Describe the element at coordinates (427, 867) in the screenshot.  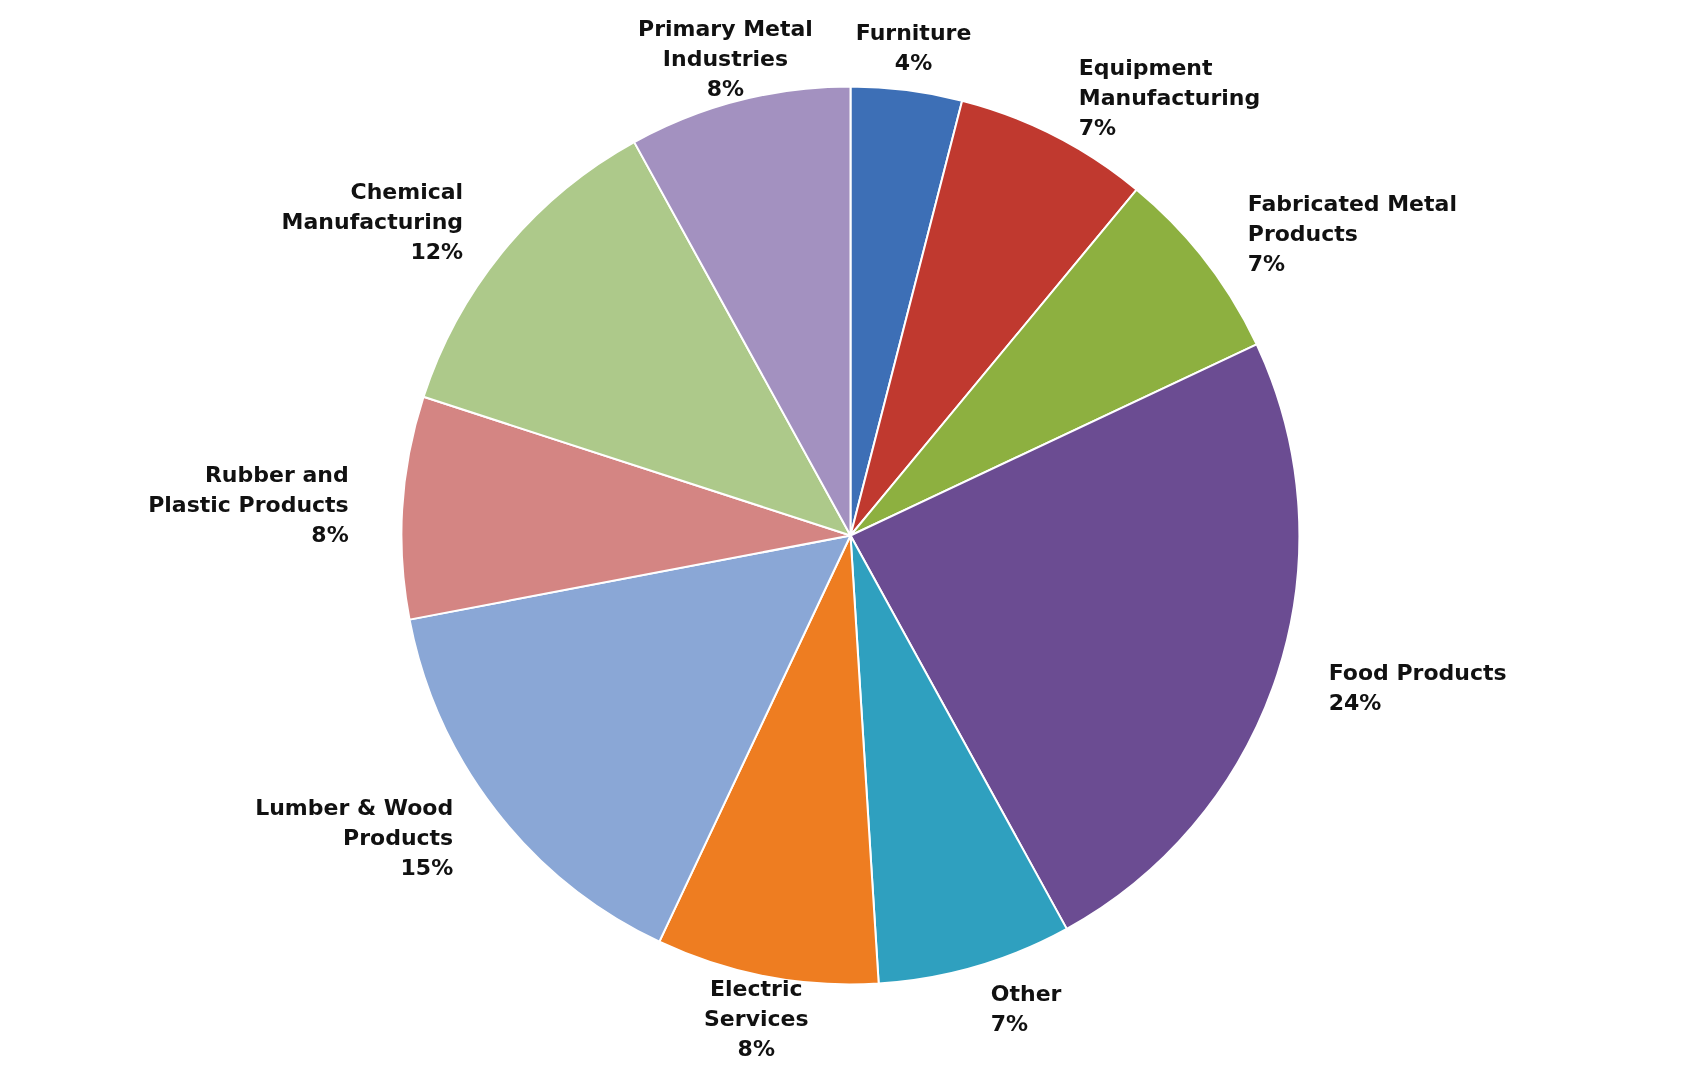
I see `data-label: 15%` at that location.